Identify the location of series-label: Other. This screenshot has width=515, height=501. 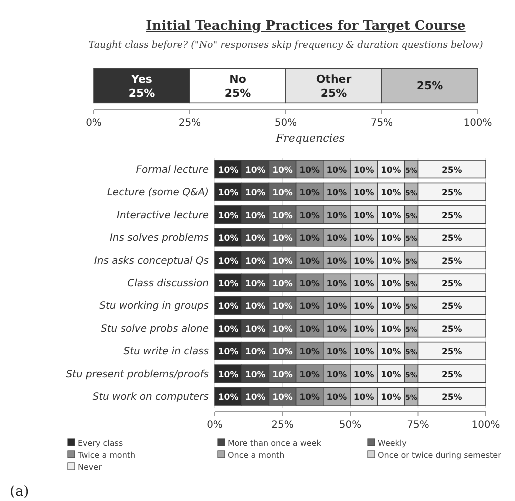
(334, 79).